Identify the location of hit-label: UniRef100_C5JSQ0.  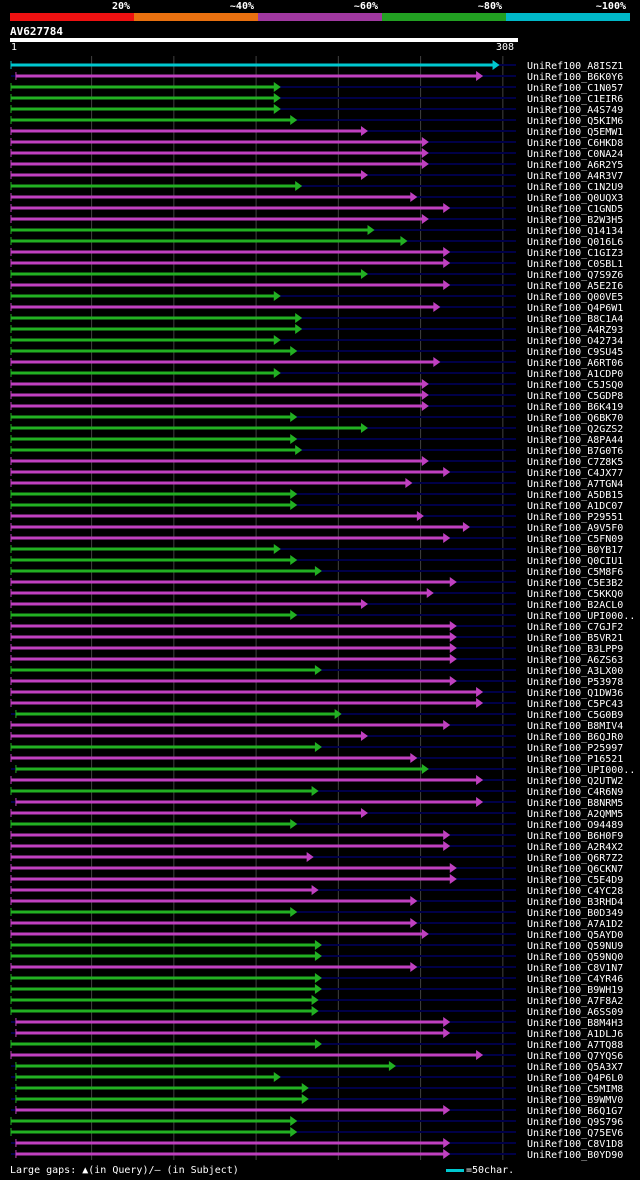
(575, 385).